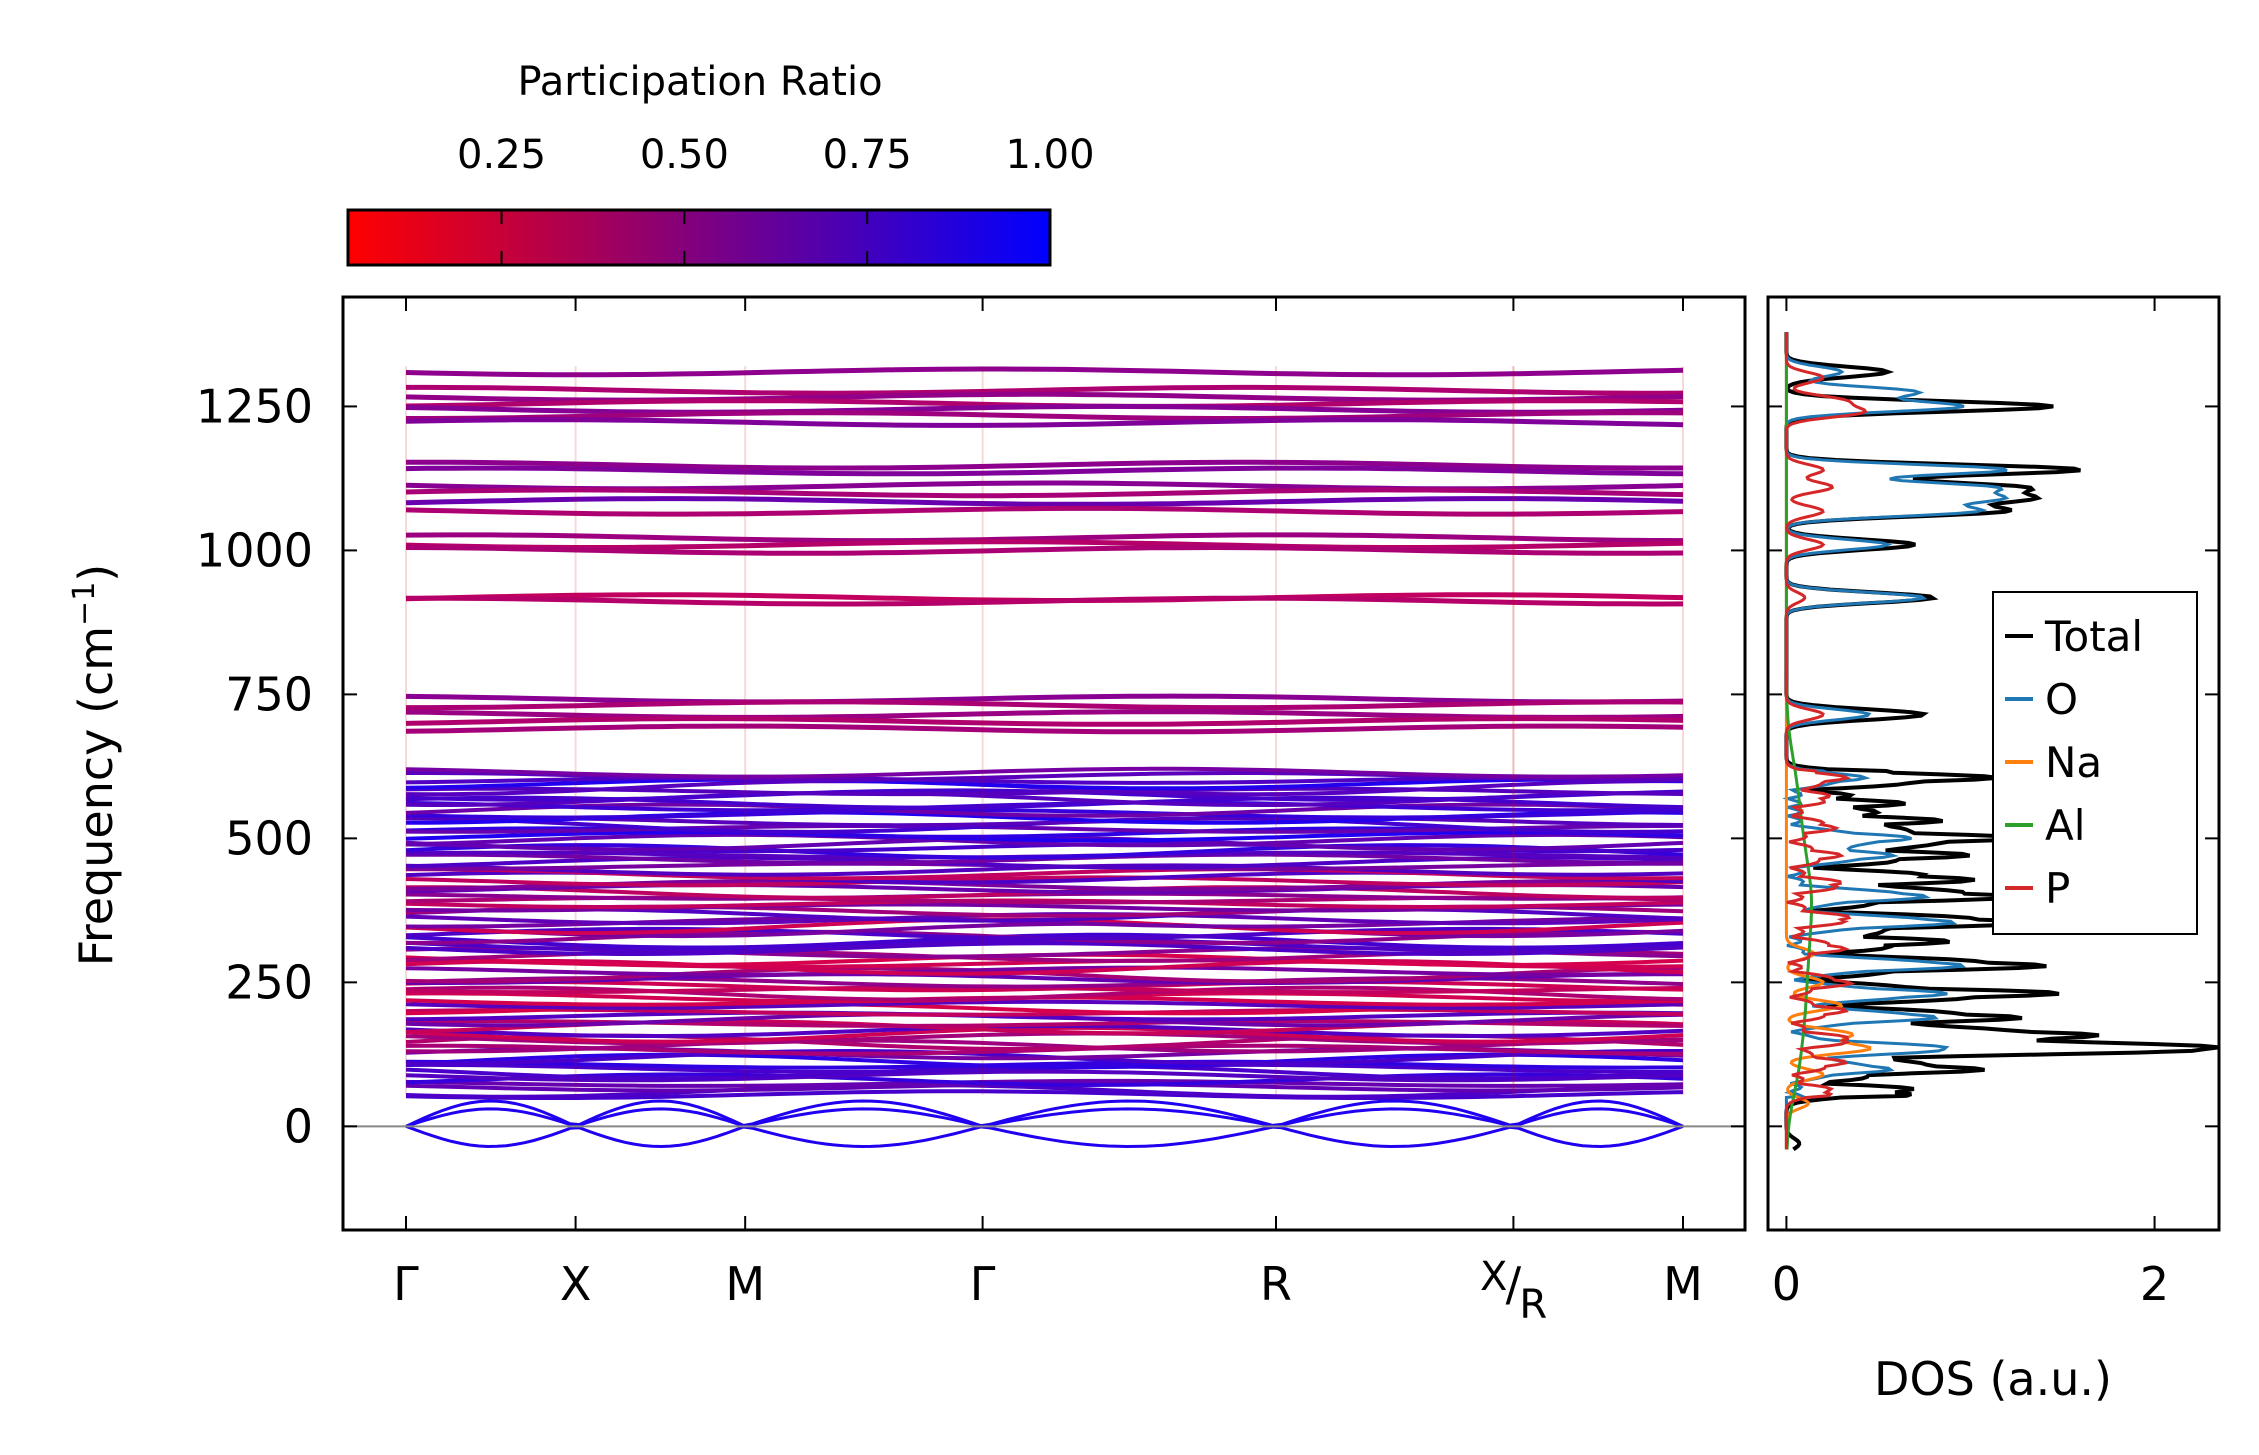  Describe the element at coordinates (699, 237) in the screenshot. I see `colorbar-gradient` at that location.